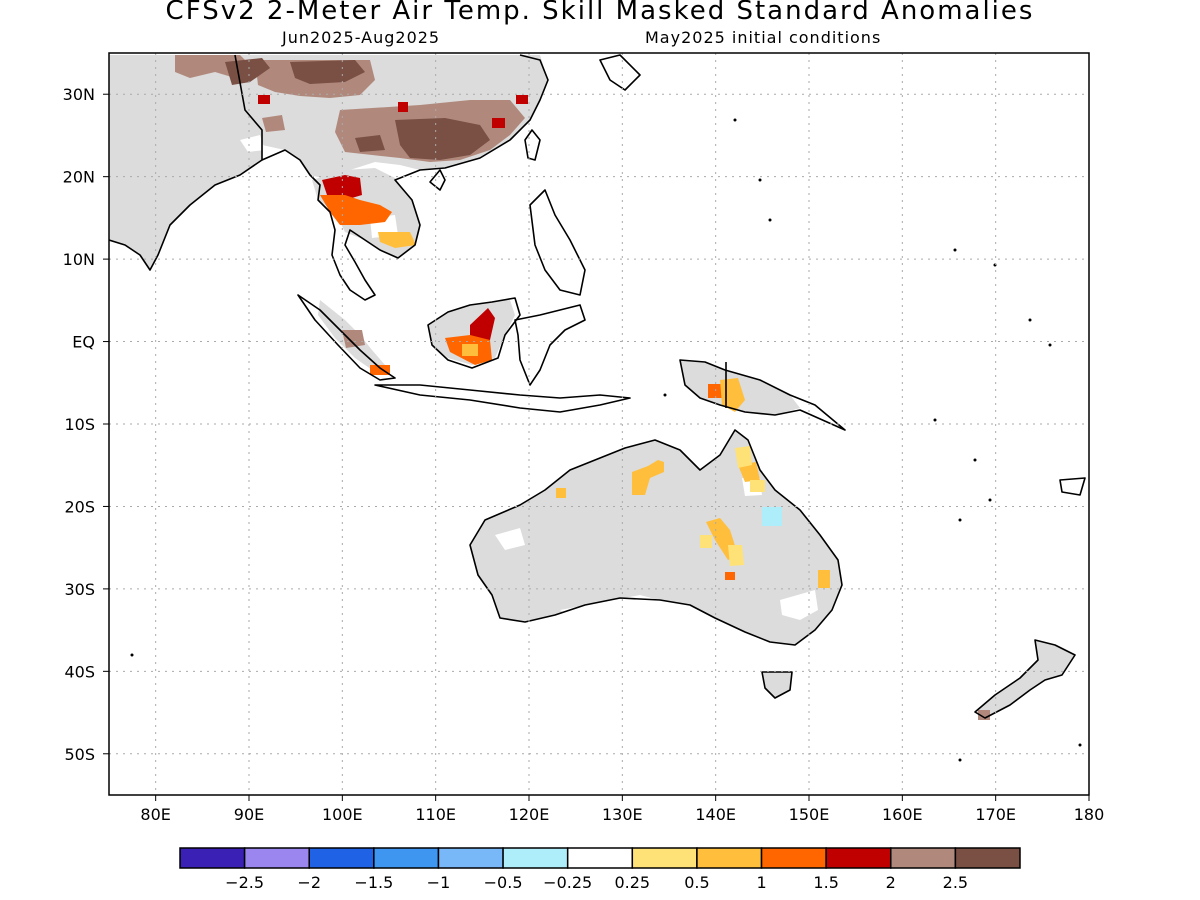 The image size is (1200, 900). Describe the element at coordinates (902, 814) in the screenshot. I see `lon-tick-label: 160E` at that location.